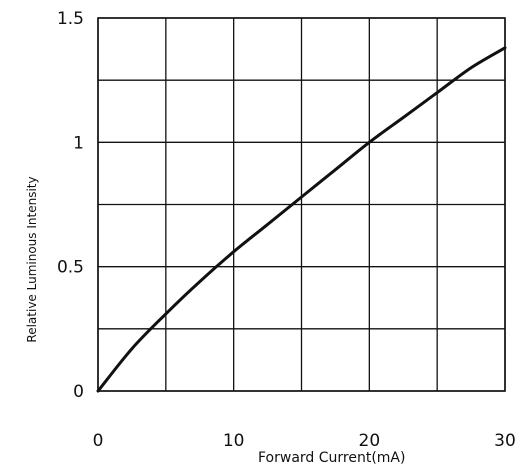 This screenshot has height=469, width=530. I want to click on y-tick-label: 0.5, so click(70, 268).